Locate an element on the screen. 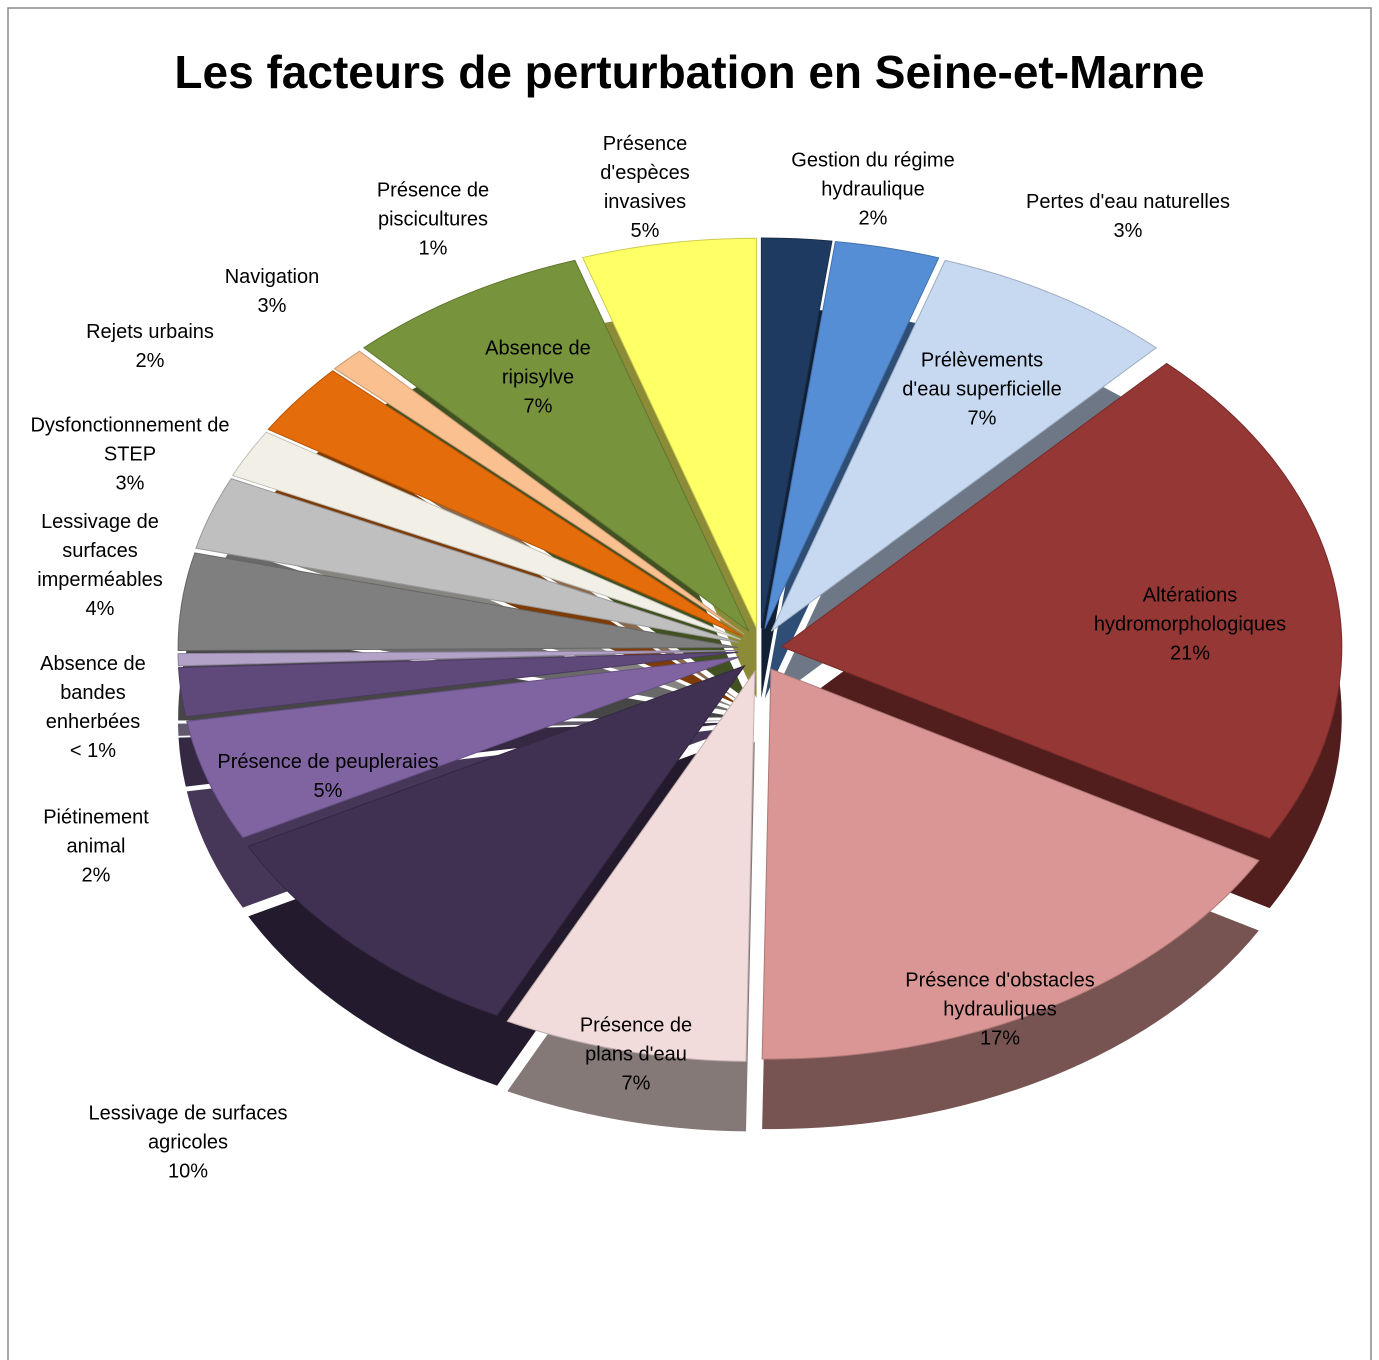 Image resolution: width=1379 pixels, height=1360 pixels. category-name: Absence de ripisylve is located at coordinates (538, 363).